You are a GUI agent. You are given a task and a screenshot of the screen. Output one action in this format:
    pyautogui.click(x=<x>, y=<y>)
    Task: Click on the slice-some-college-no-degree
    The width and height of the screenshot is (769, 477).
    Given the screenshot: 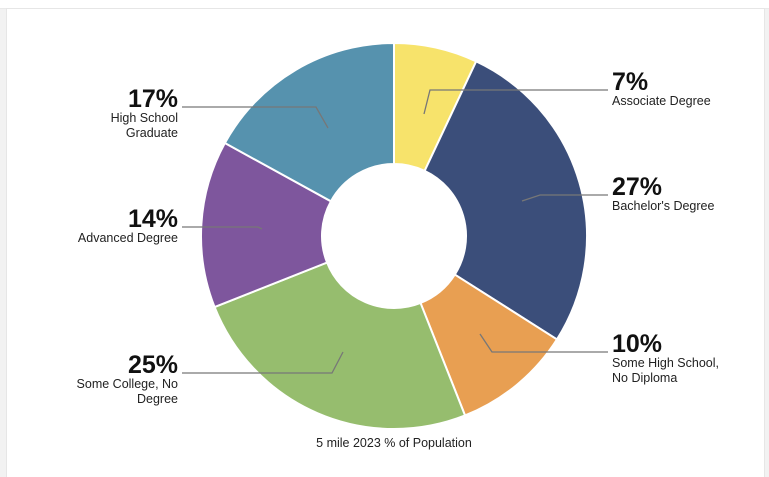 What is the action you would take?
    pyautogui.click(x=340, y=345)
    